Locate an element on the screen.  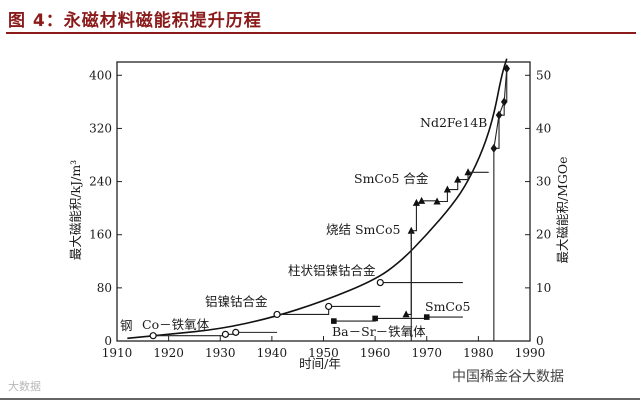
watermark-left: 大数据 is located at coordinates (24, 386).